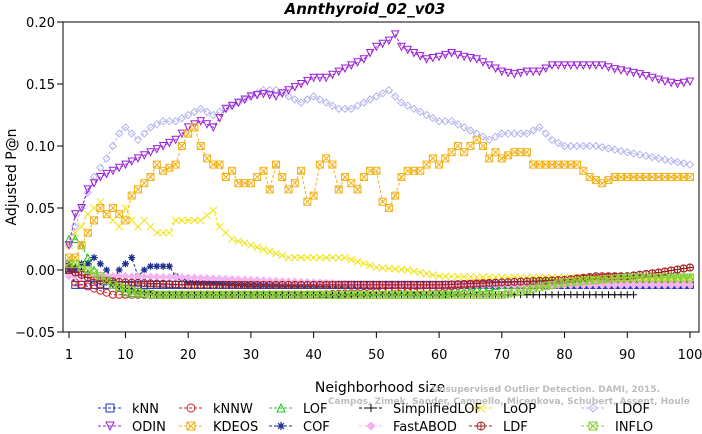  Describe the element at coordinates (233, 409) in the screenshot. I see `legend-label: kNNW` at that location.